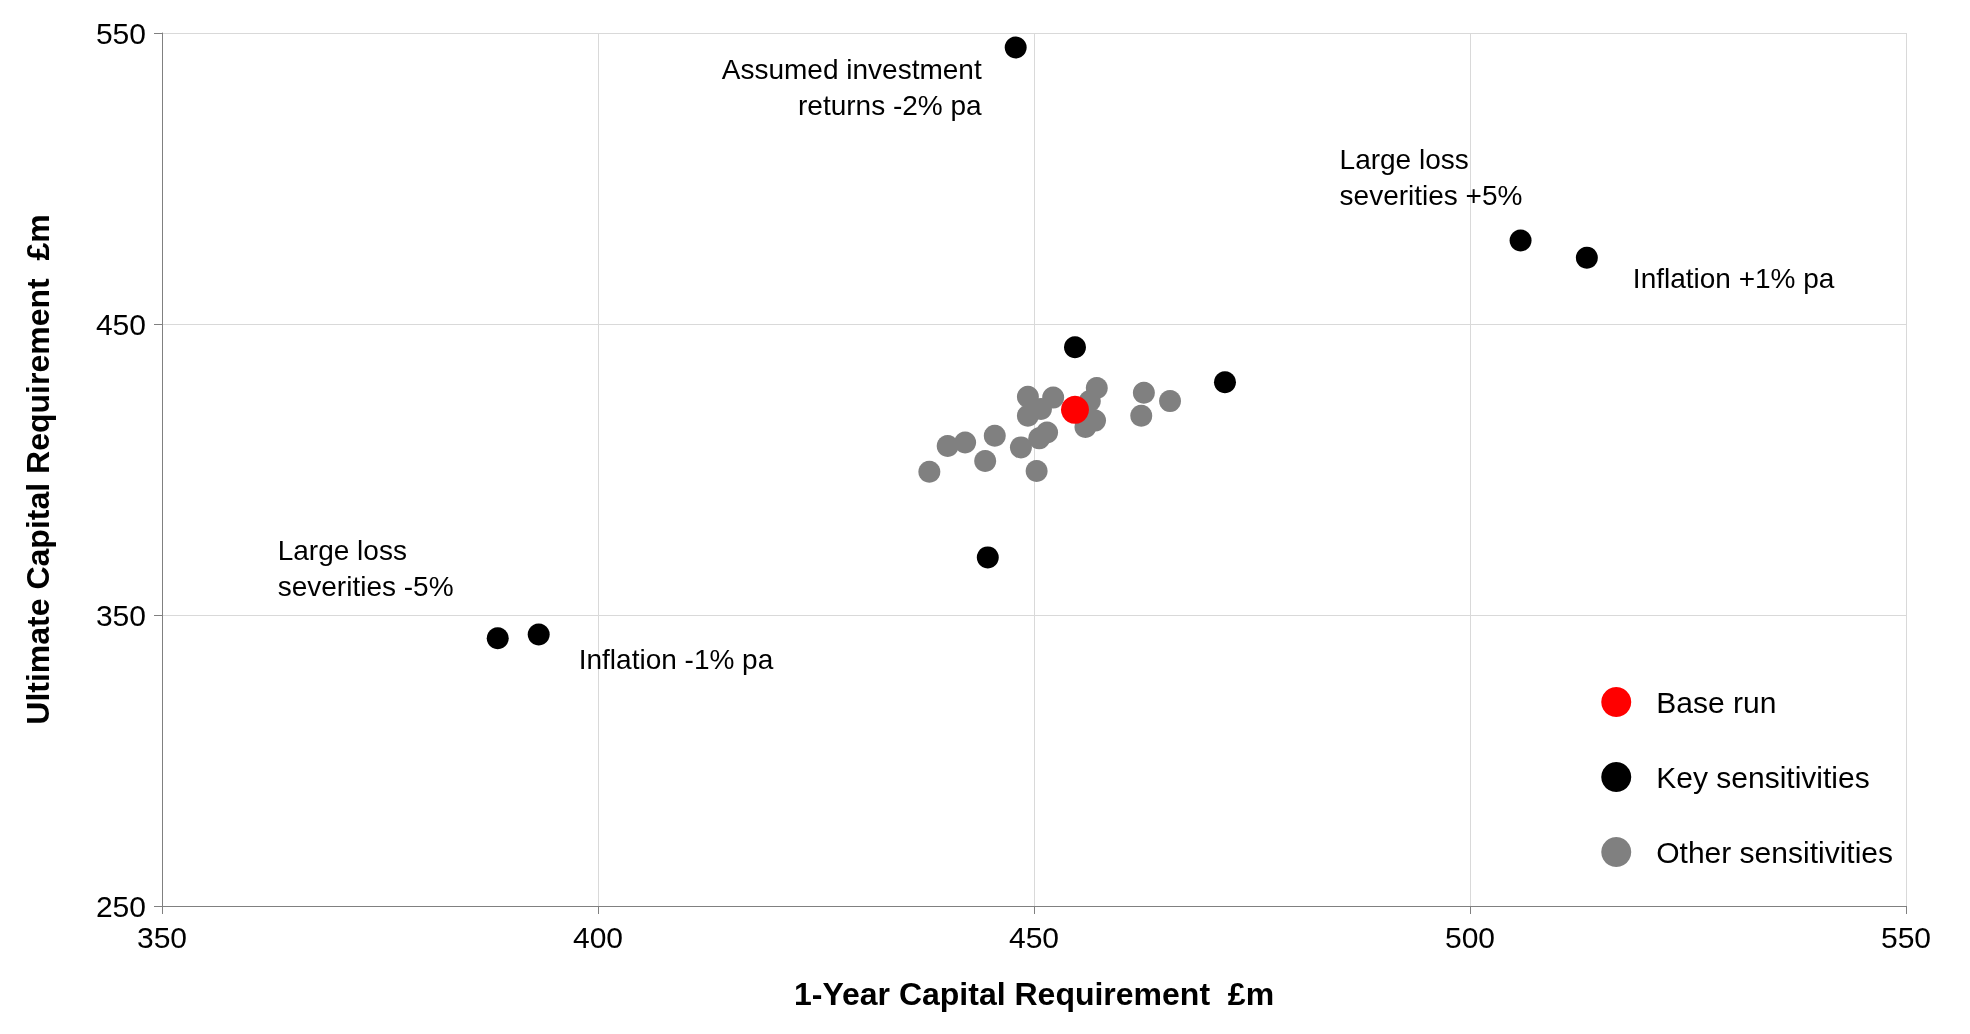 The width and height of the screenshot is (1970, 1034). Describe the element at coordinates (1034, 994) in the screenshot. I see `x-axis-title: 1-Year Capital Requirement £m` at that location.